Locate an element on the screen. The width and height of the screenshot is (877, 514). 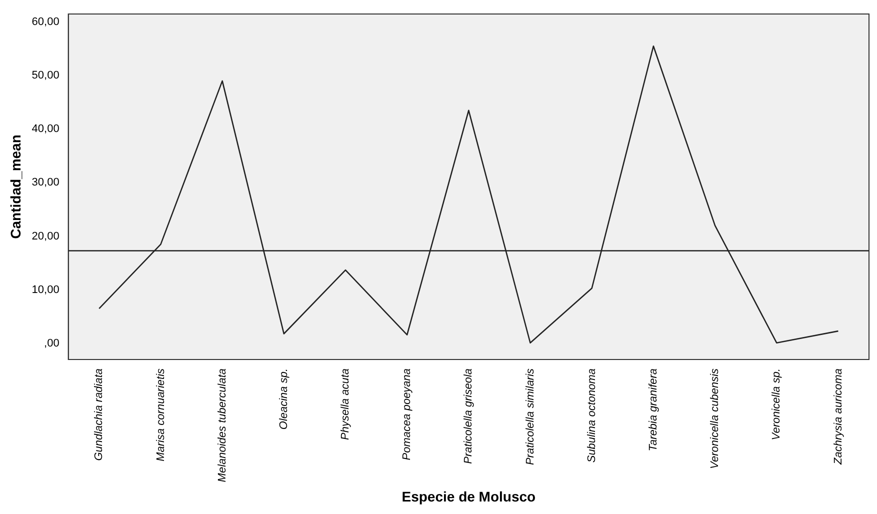
x-axis-title: Especie de Molusco is located at coordinates (469, 496).